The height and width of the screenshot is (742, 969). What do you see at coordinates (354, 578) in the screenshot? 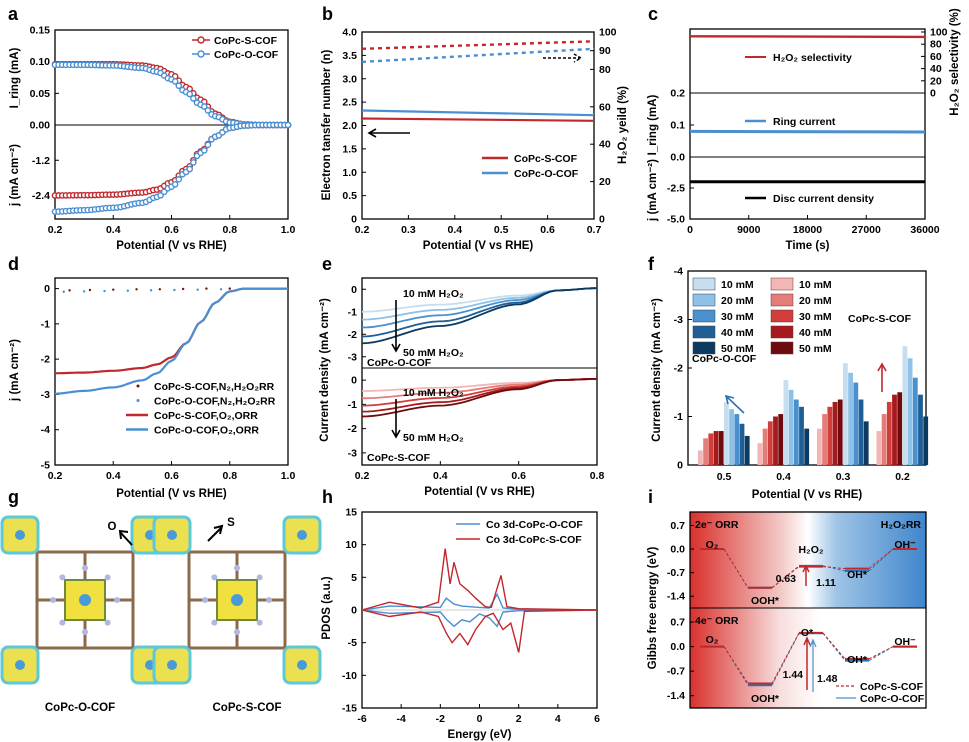
I see `y-tick-label: 5` at bounding box center [354, 578].